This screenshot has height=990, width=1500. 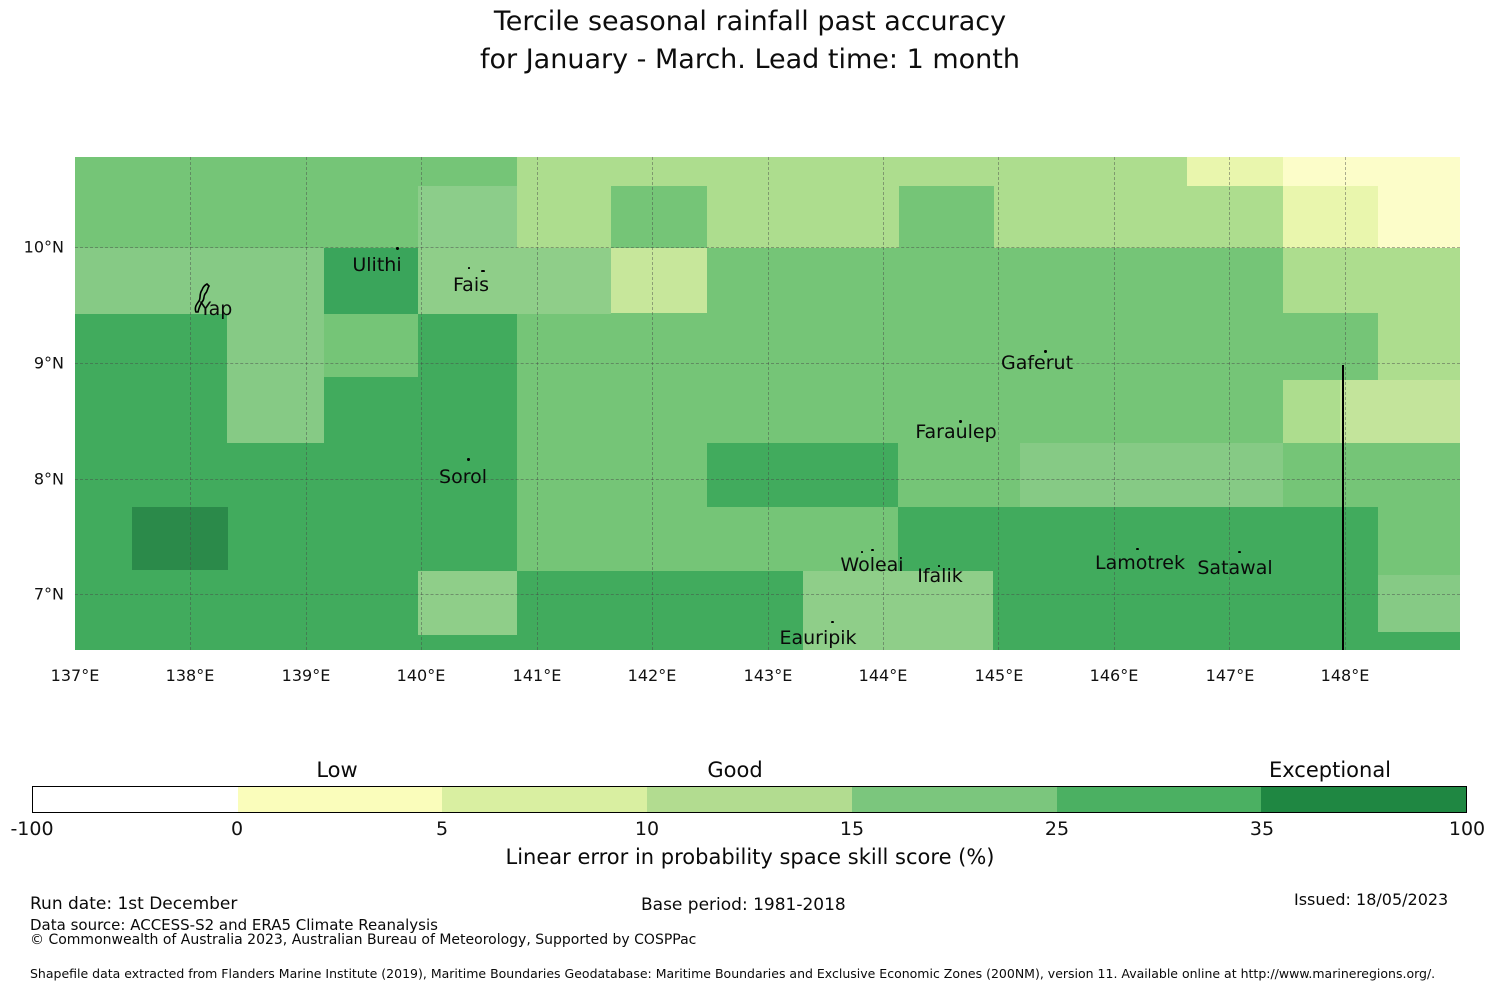 I want to click on x-tick-label: 143°E, so click(x=768, y=675).